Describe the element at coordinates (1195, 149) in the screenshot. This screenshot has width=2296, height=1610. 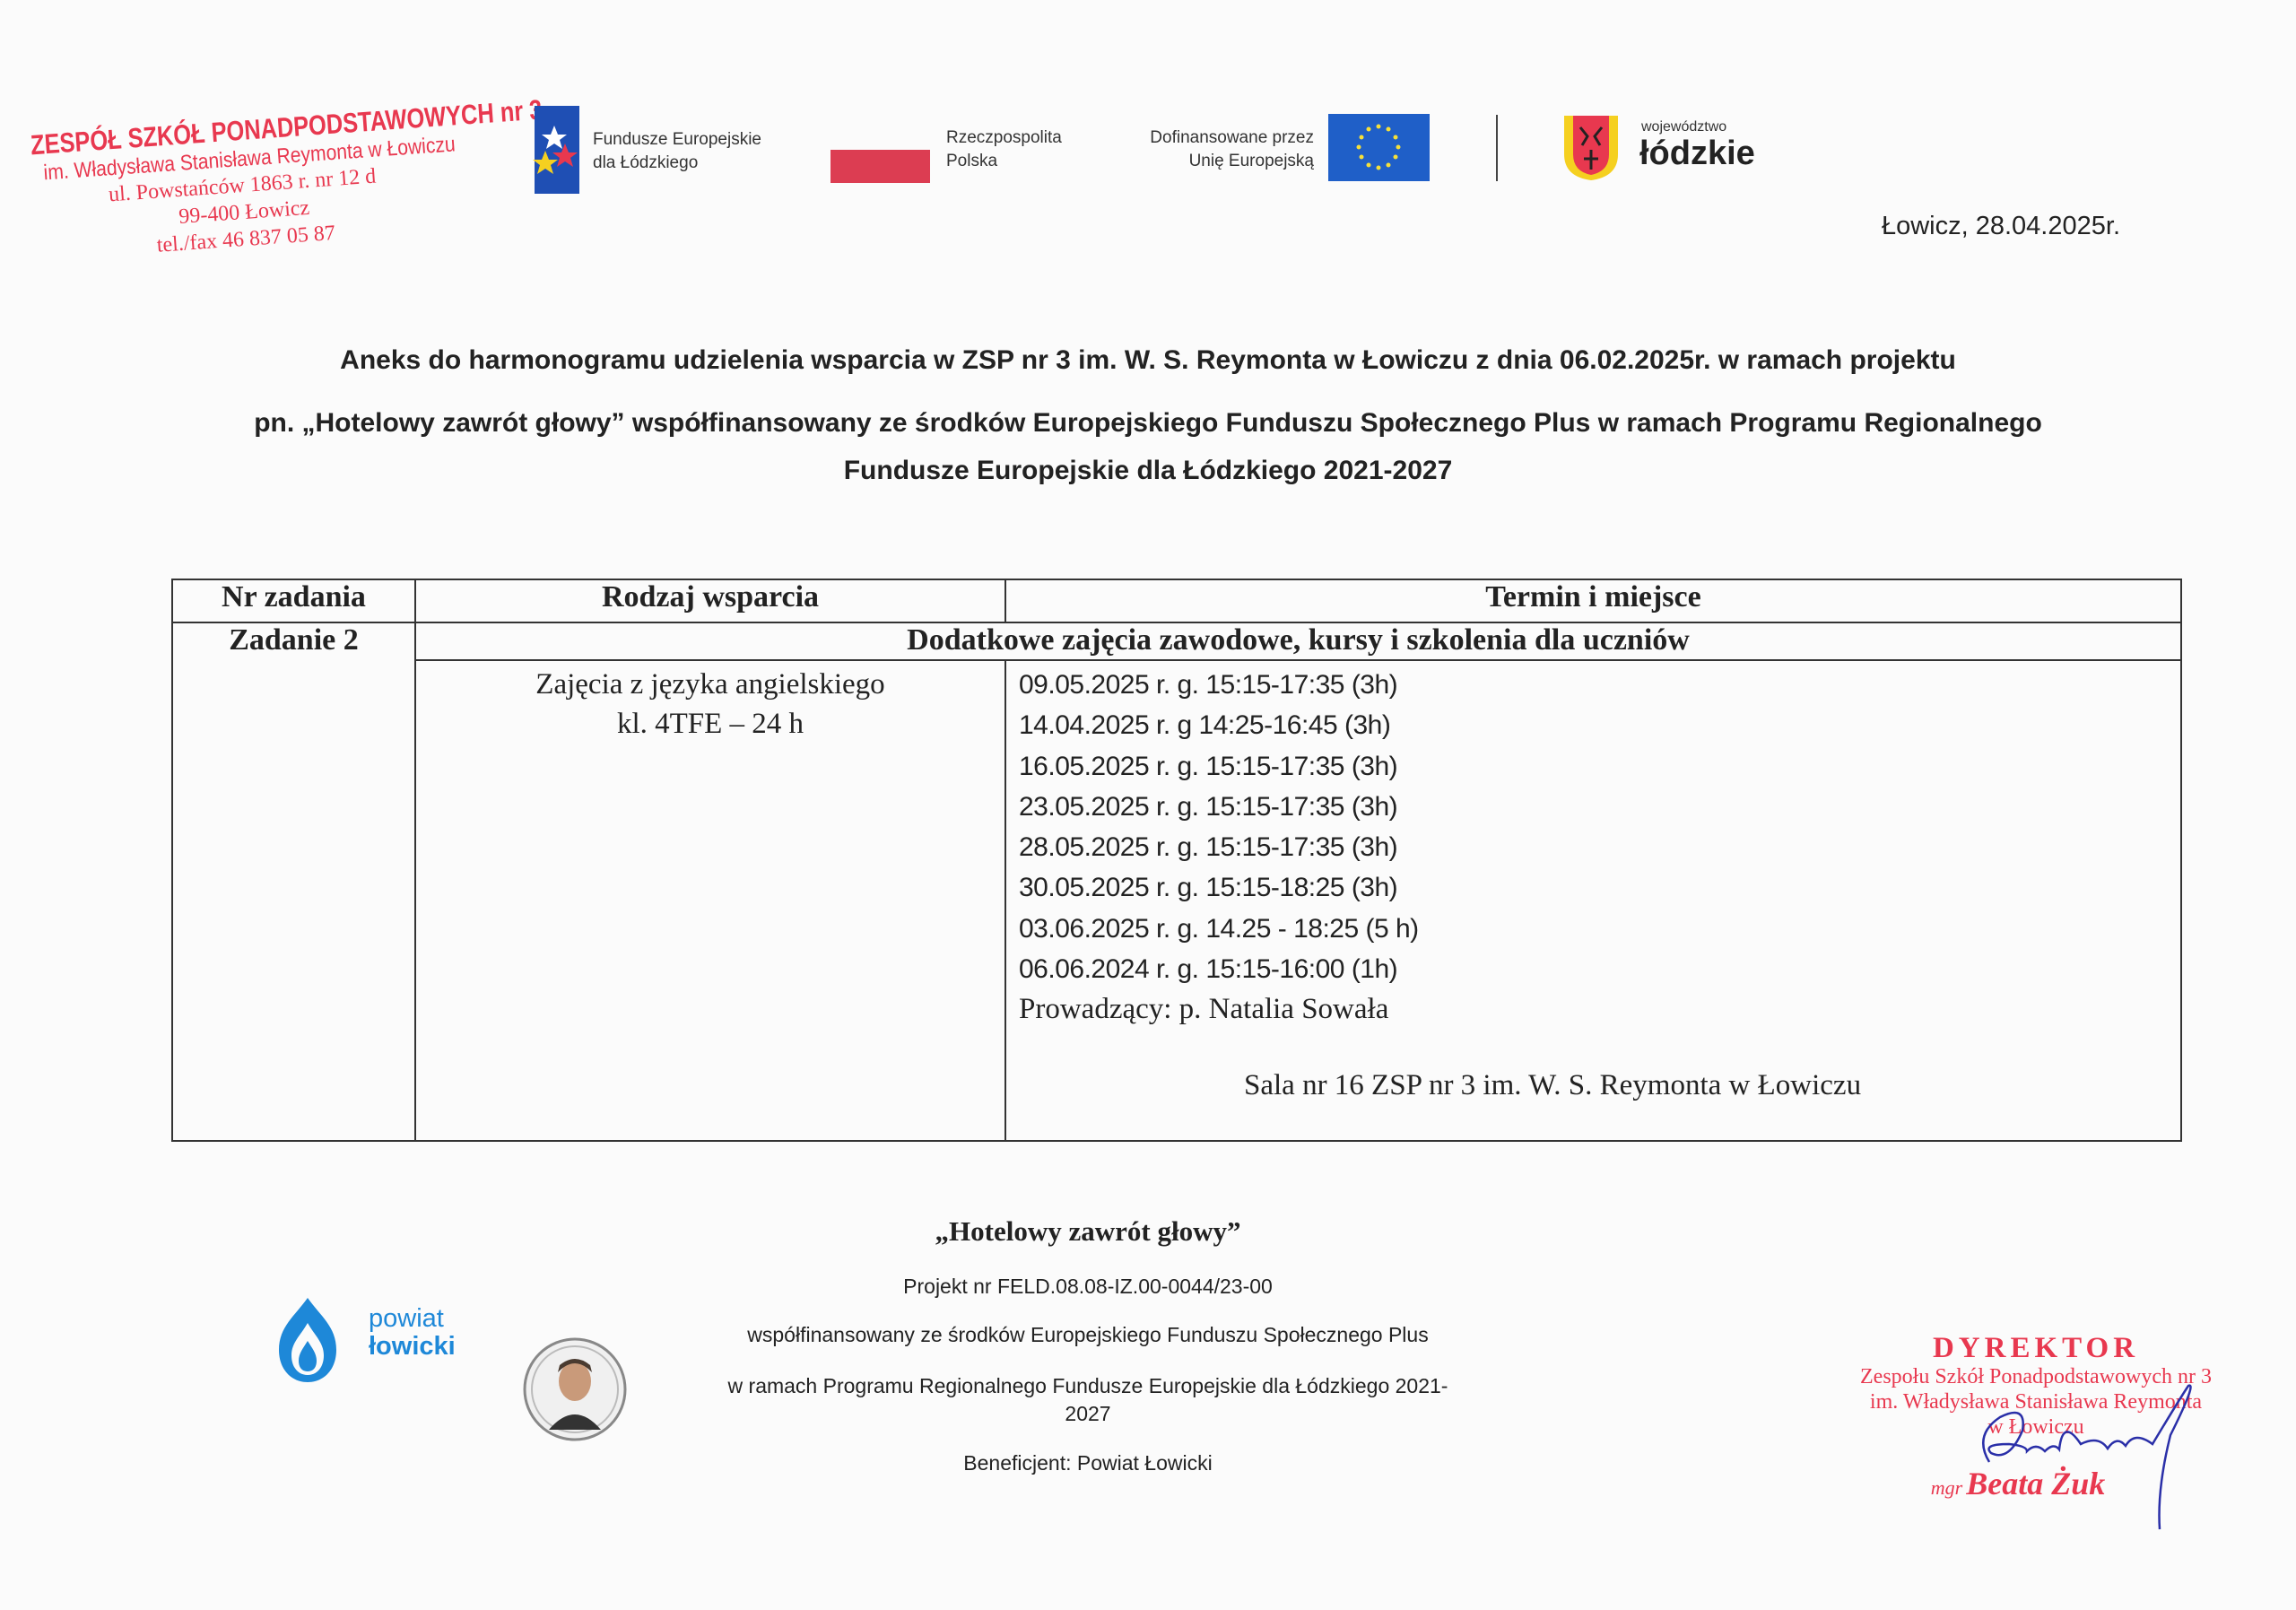
I see `eu-logo-text: Dofinansowane przez Unię Europejską` at that location.